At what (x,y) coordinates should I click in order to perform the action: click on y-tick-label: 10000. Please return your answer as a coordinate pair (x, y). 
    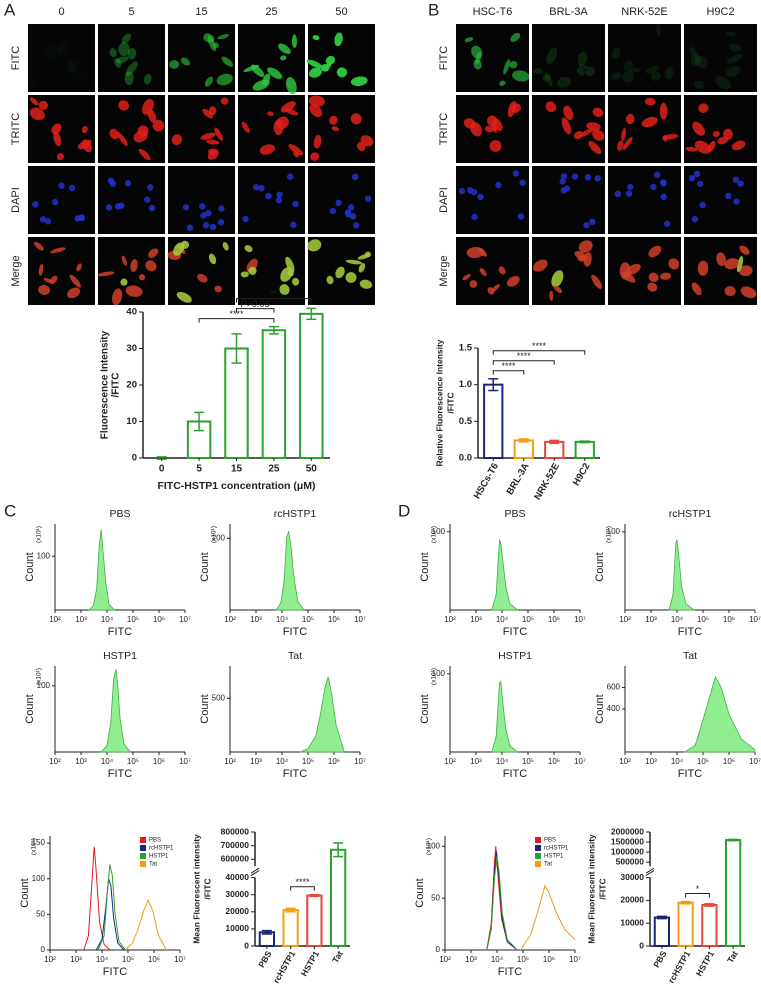
    Looking at the image, I should click on (237, 928).